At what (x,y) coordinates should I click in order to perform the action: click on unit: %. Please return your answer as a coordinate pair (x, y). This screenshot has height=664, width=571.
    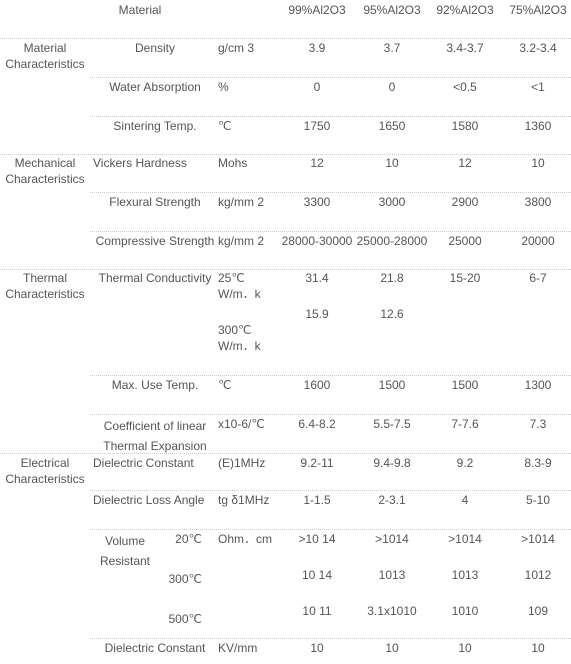
    Looking at the image, I should click on (223, 87).